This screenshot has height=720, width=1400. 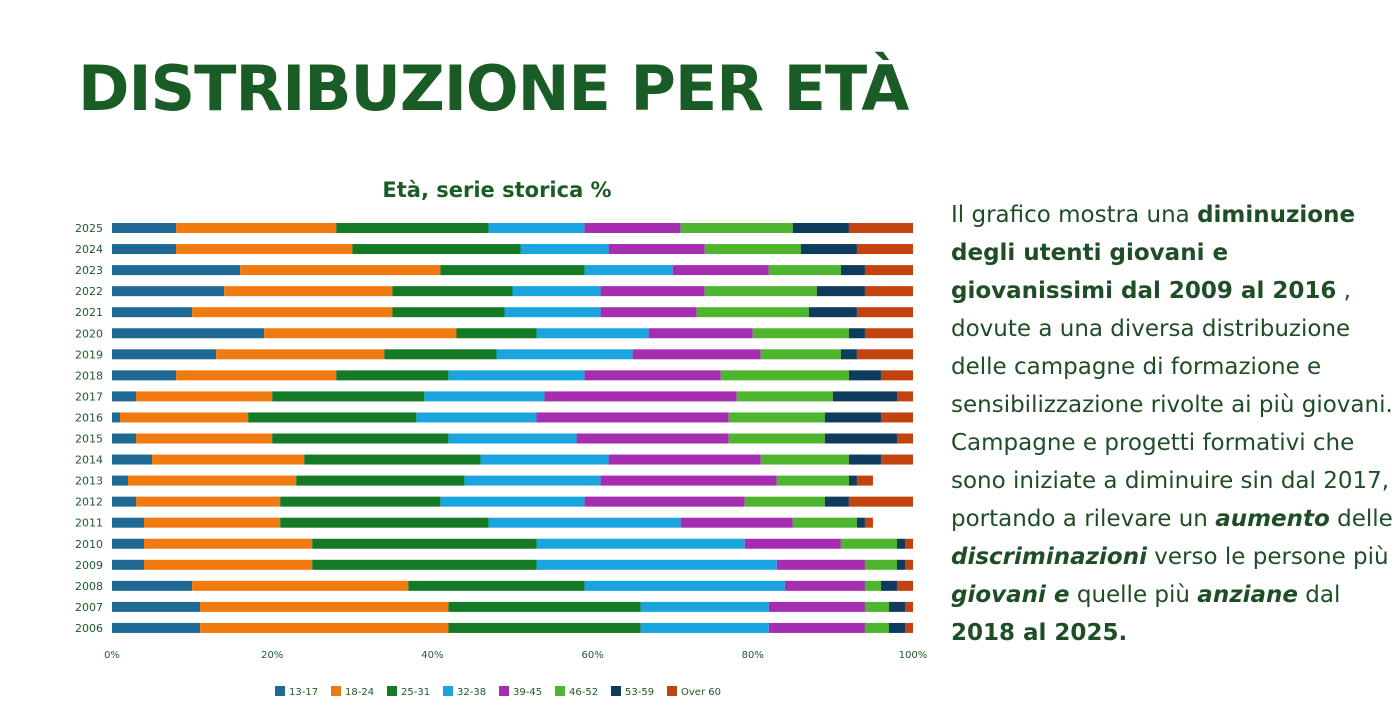 I want to click on y-tick-label: 2018, so click(x=89, y=375).